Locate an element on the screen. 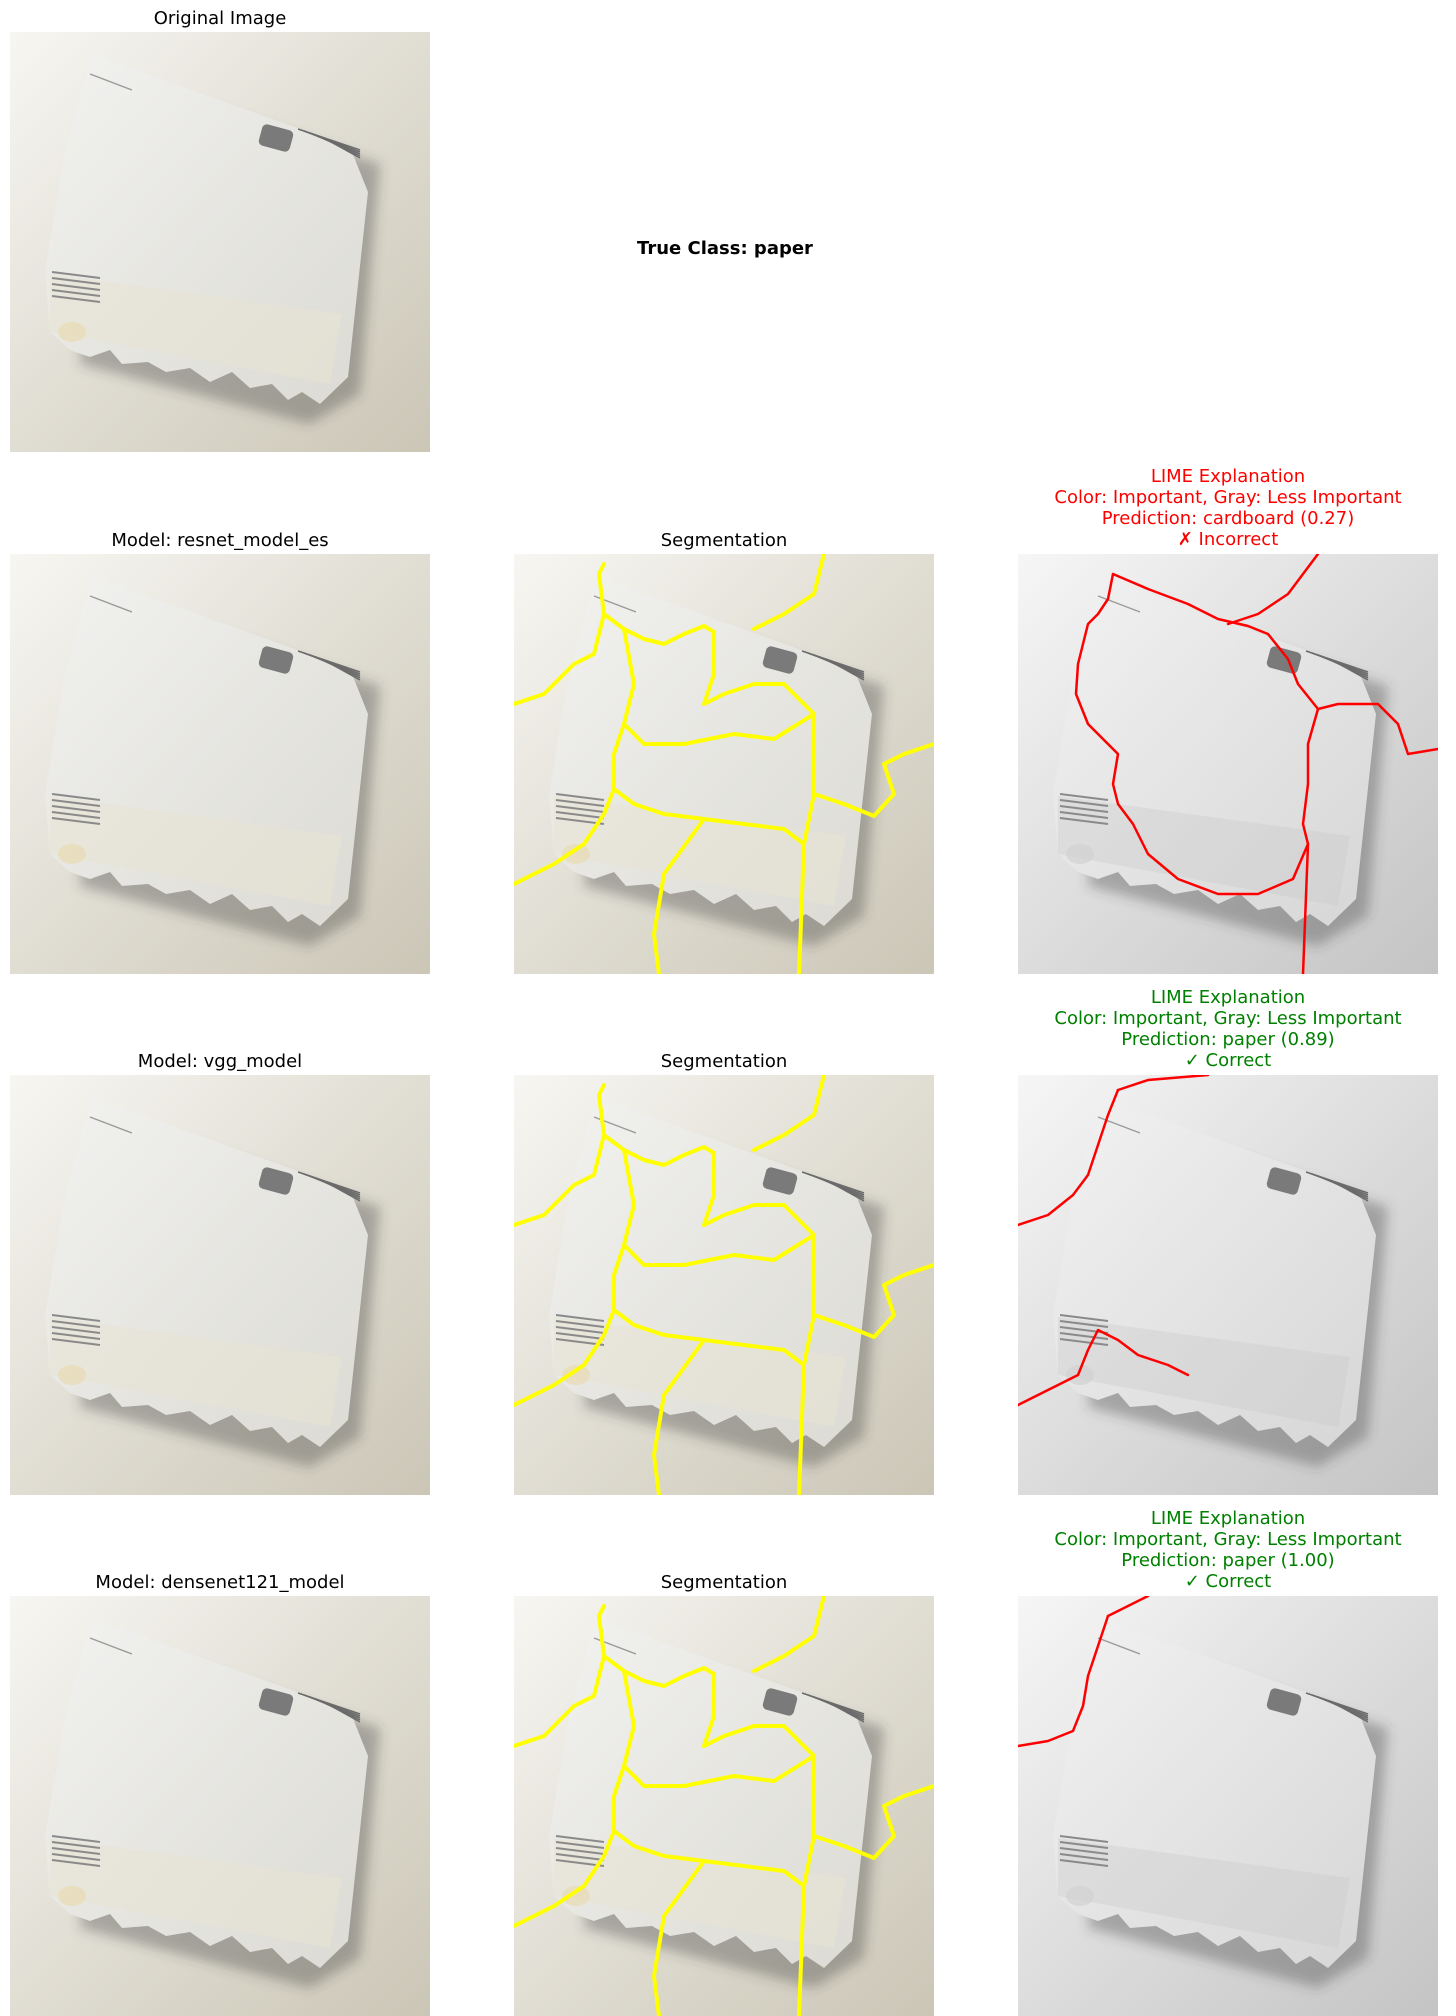 The image size is (1456, 2016). lime-prediction: Prediction: cardboard (0.27) is located at coordinates (1228, 518).